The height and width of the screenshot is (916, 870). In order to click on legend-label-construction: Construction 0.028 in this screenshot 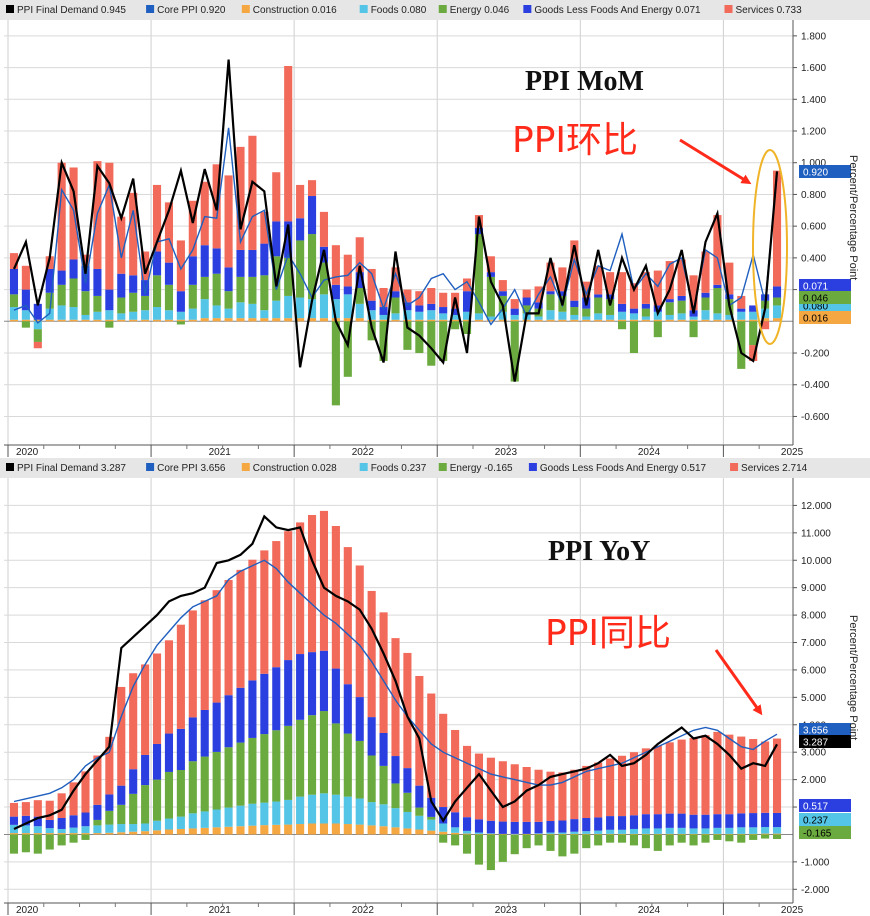, I will do `click(295, 468)`.